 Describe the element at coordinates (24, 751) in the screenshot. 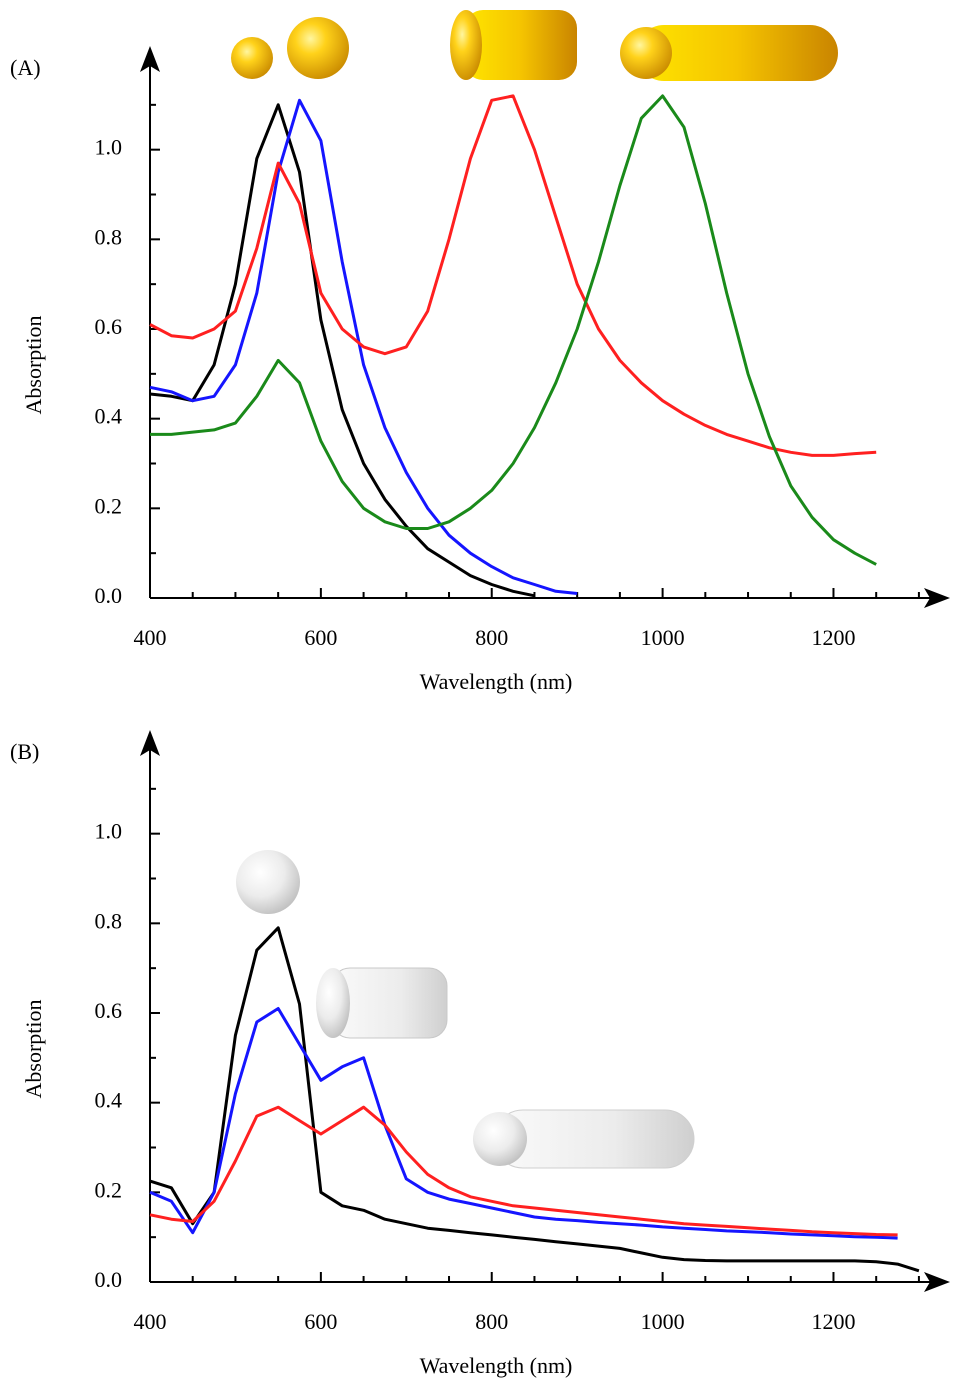

I see `panel-label: (B)` at that location.